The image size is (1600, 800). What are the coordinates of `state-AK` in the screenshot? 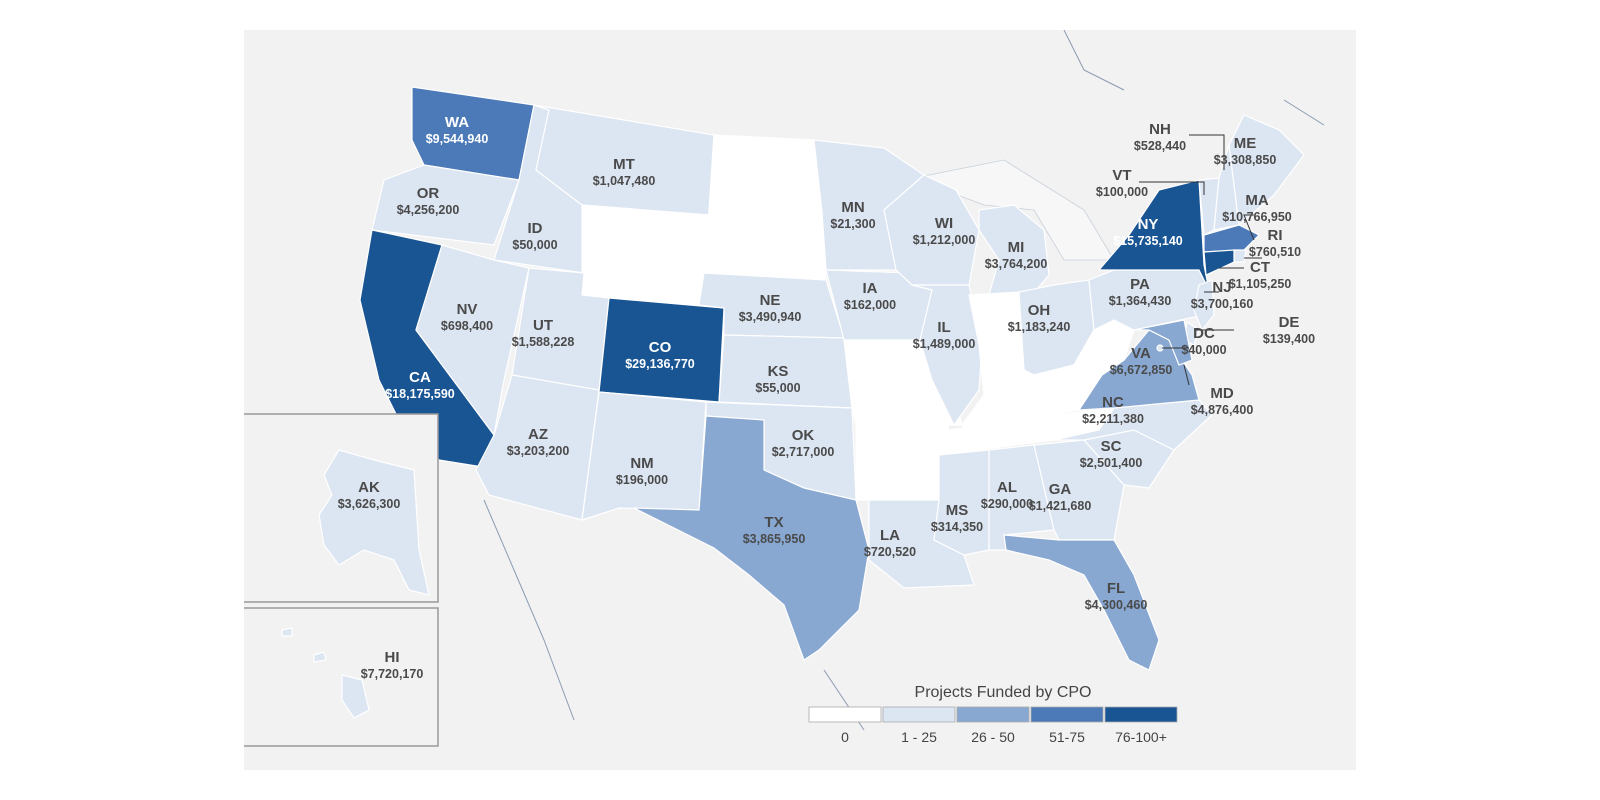 It's located at (374, 522).